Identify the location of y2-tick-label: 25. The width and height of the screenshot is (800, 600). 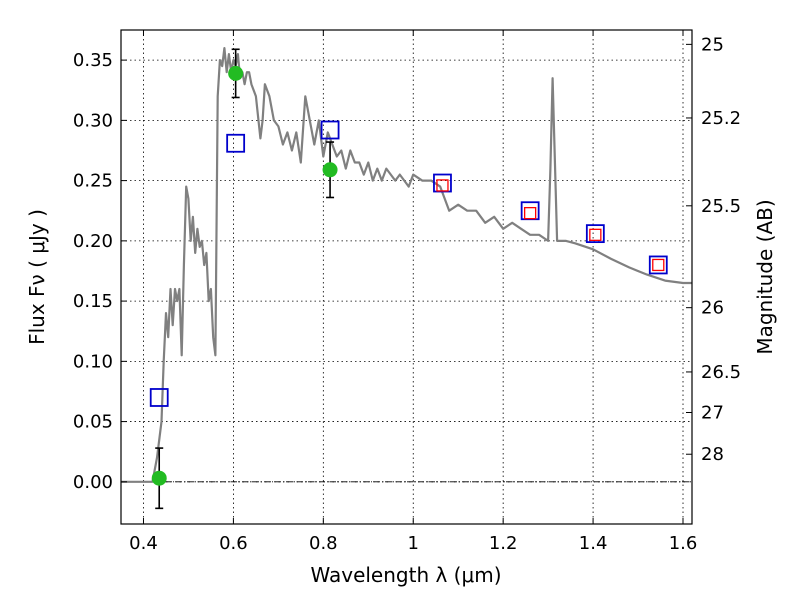
(712, 44).